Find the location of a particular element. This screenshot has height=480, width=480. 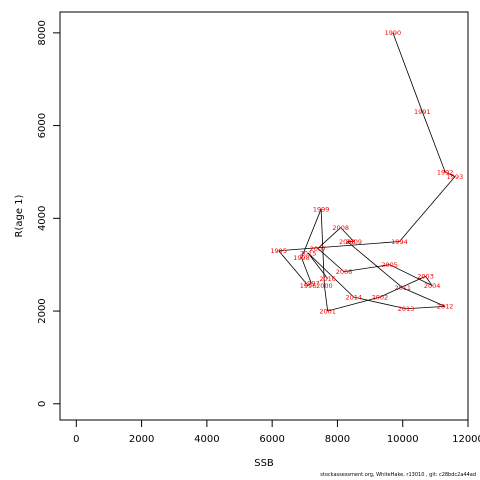

point-label-1991: 1991 is located at coordinates (422, 112).